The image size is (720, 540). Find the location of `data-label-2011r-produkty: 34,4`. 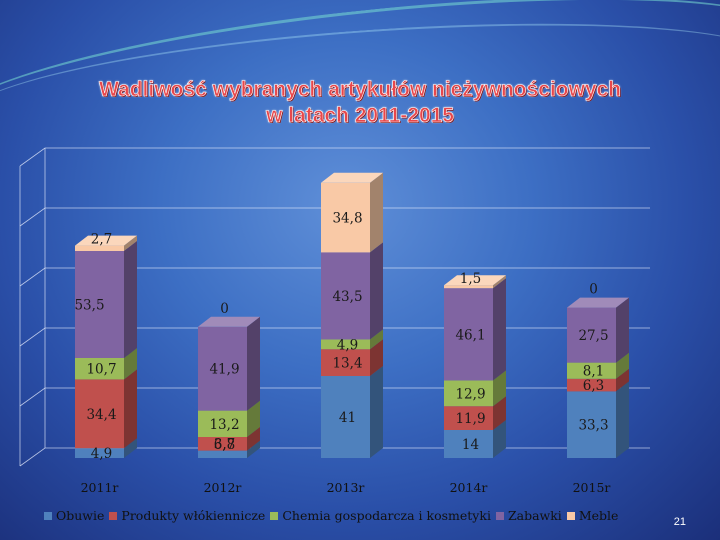

data-label-2011r-produkty: 34,4 is located at coordinates (101, 415).